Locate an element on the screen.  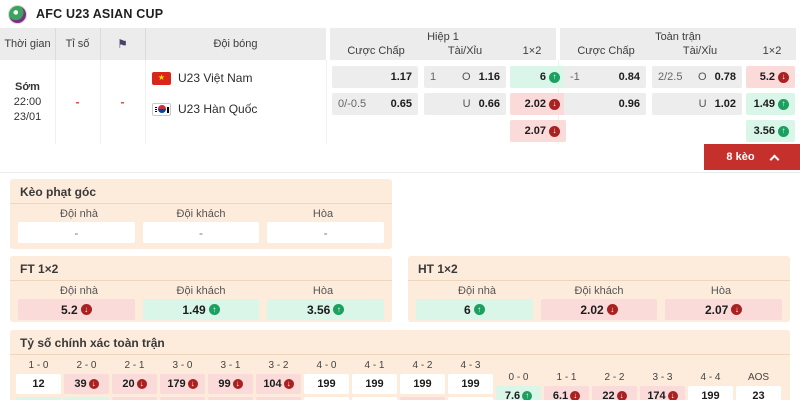
score-col-4-0: 4 - 0 199 is located at coordinates (326, 379).